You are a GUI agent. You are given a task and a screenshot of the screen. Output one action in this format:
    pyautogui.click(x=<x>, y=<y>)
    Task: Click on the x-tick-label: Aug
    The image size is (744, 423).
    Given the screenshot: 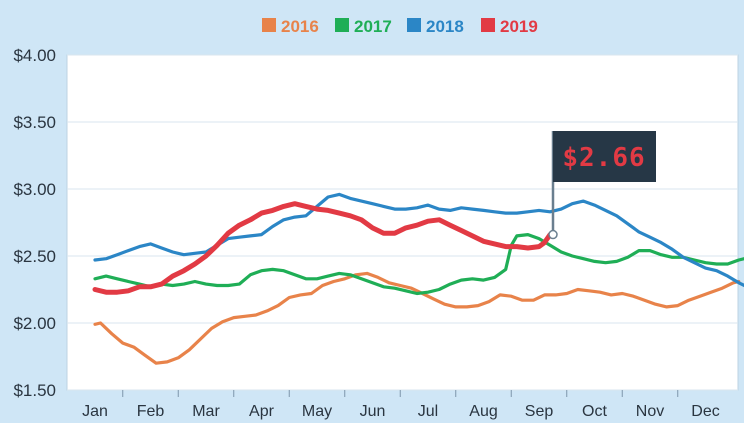 What is the action you would take?
    pyautogui.click(x=483, y=411)
    